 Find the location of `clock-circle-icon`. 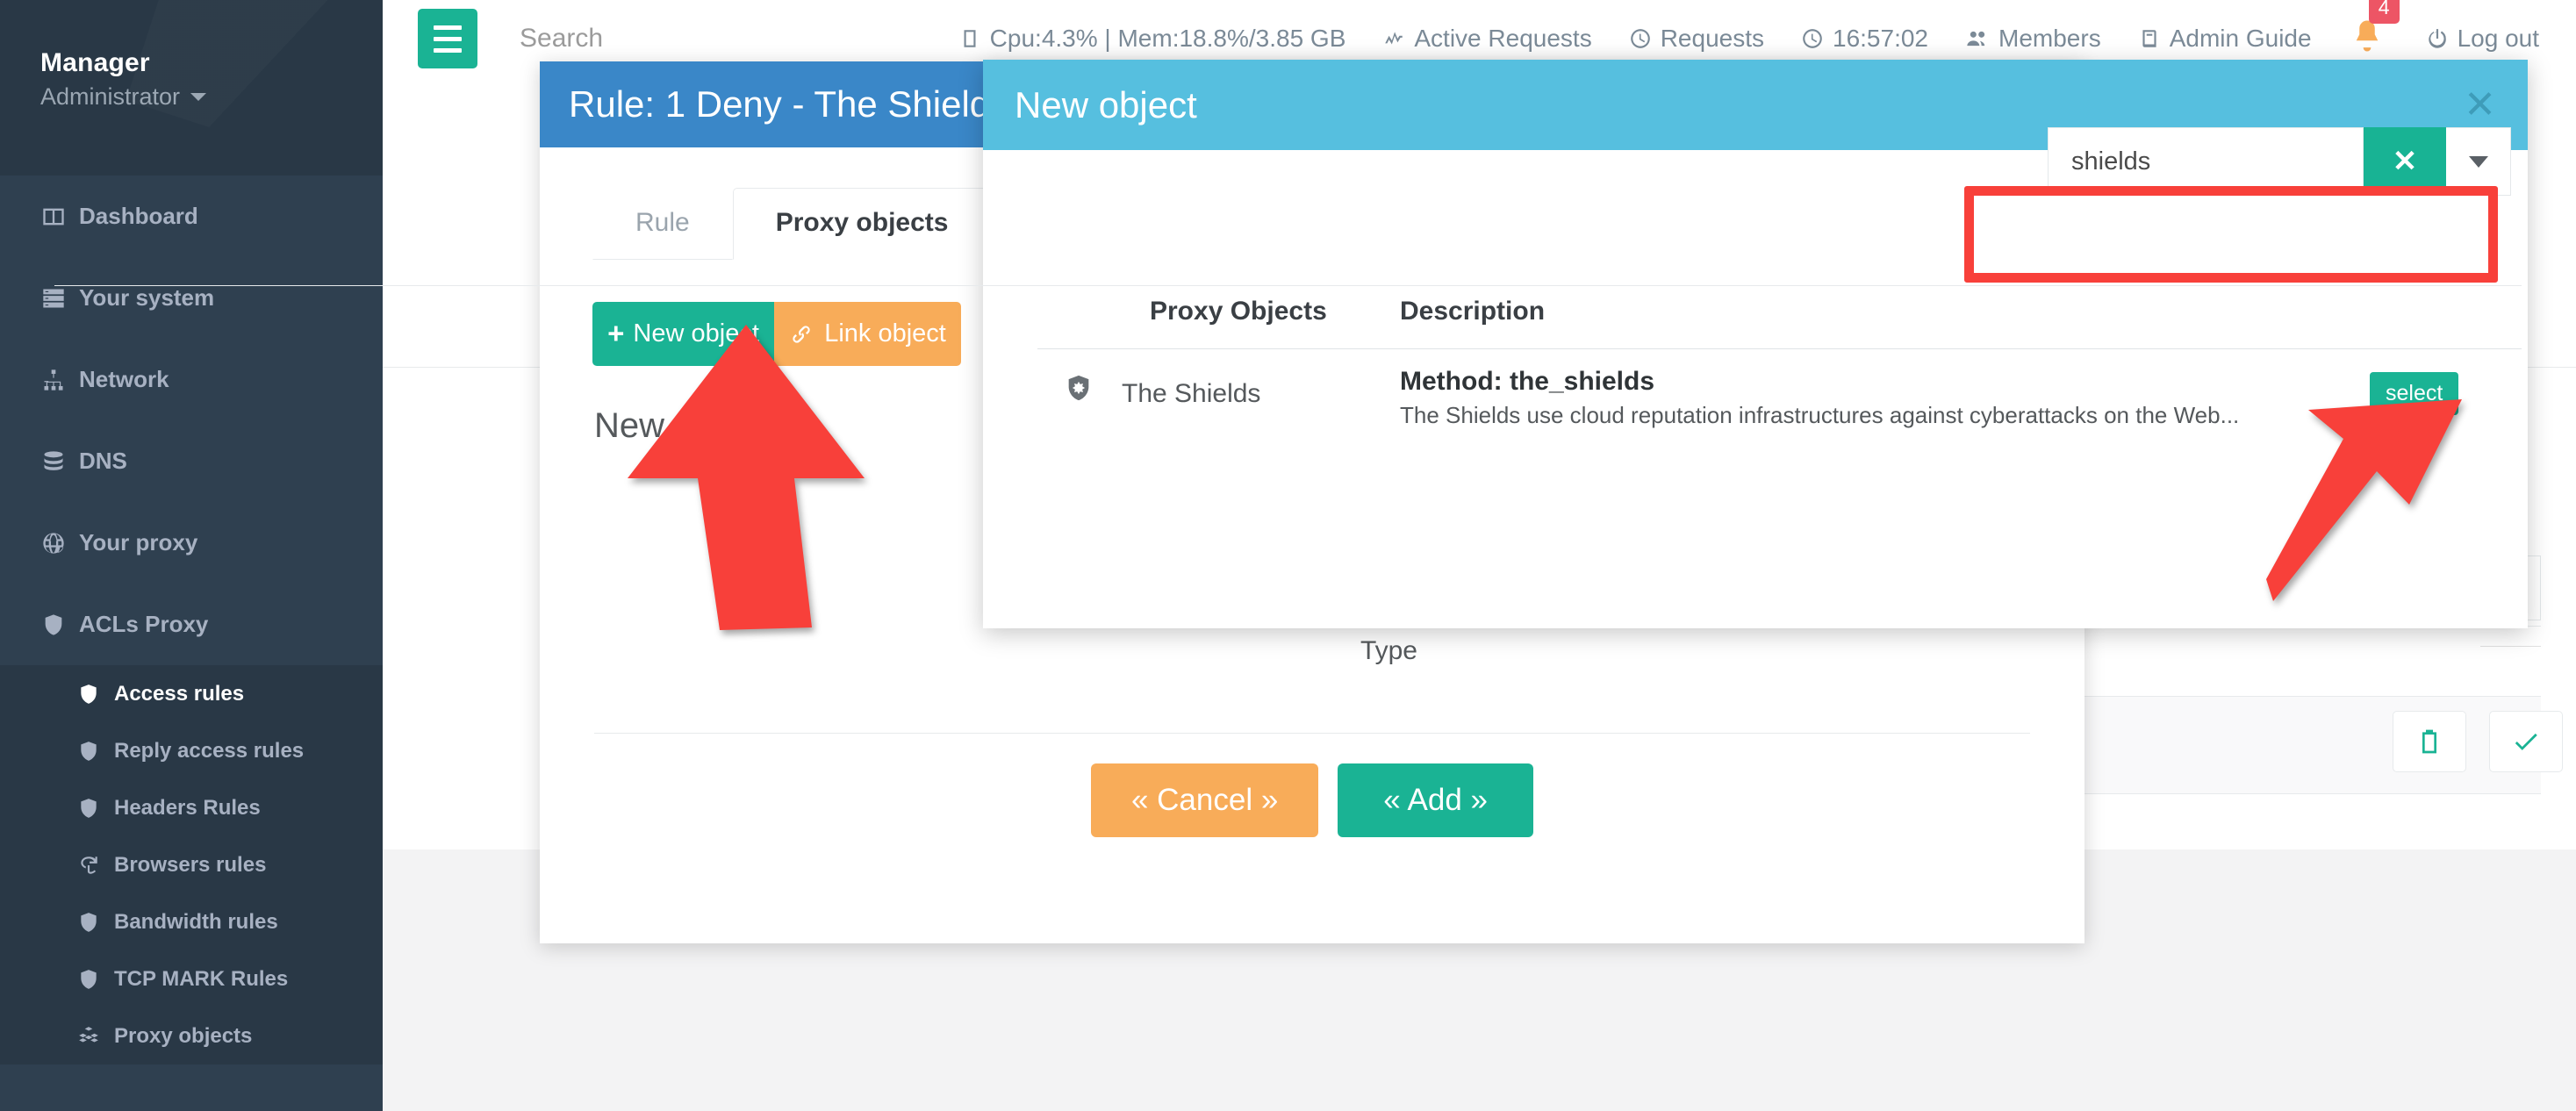

clock-circle-icon is located at coordinates (1640, 38).